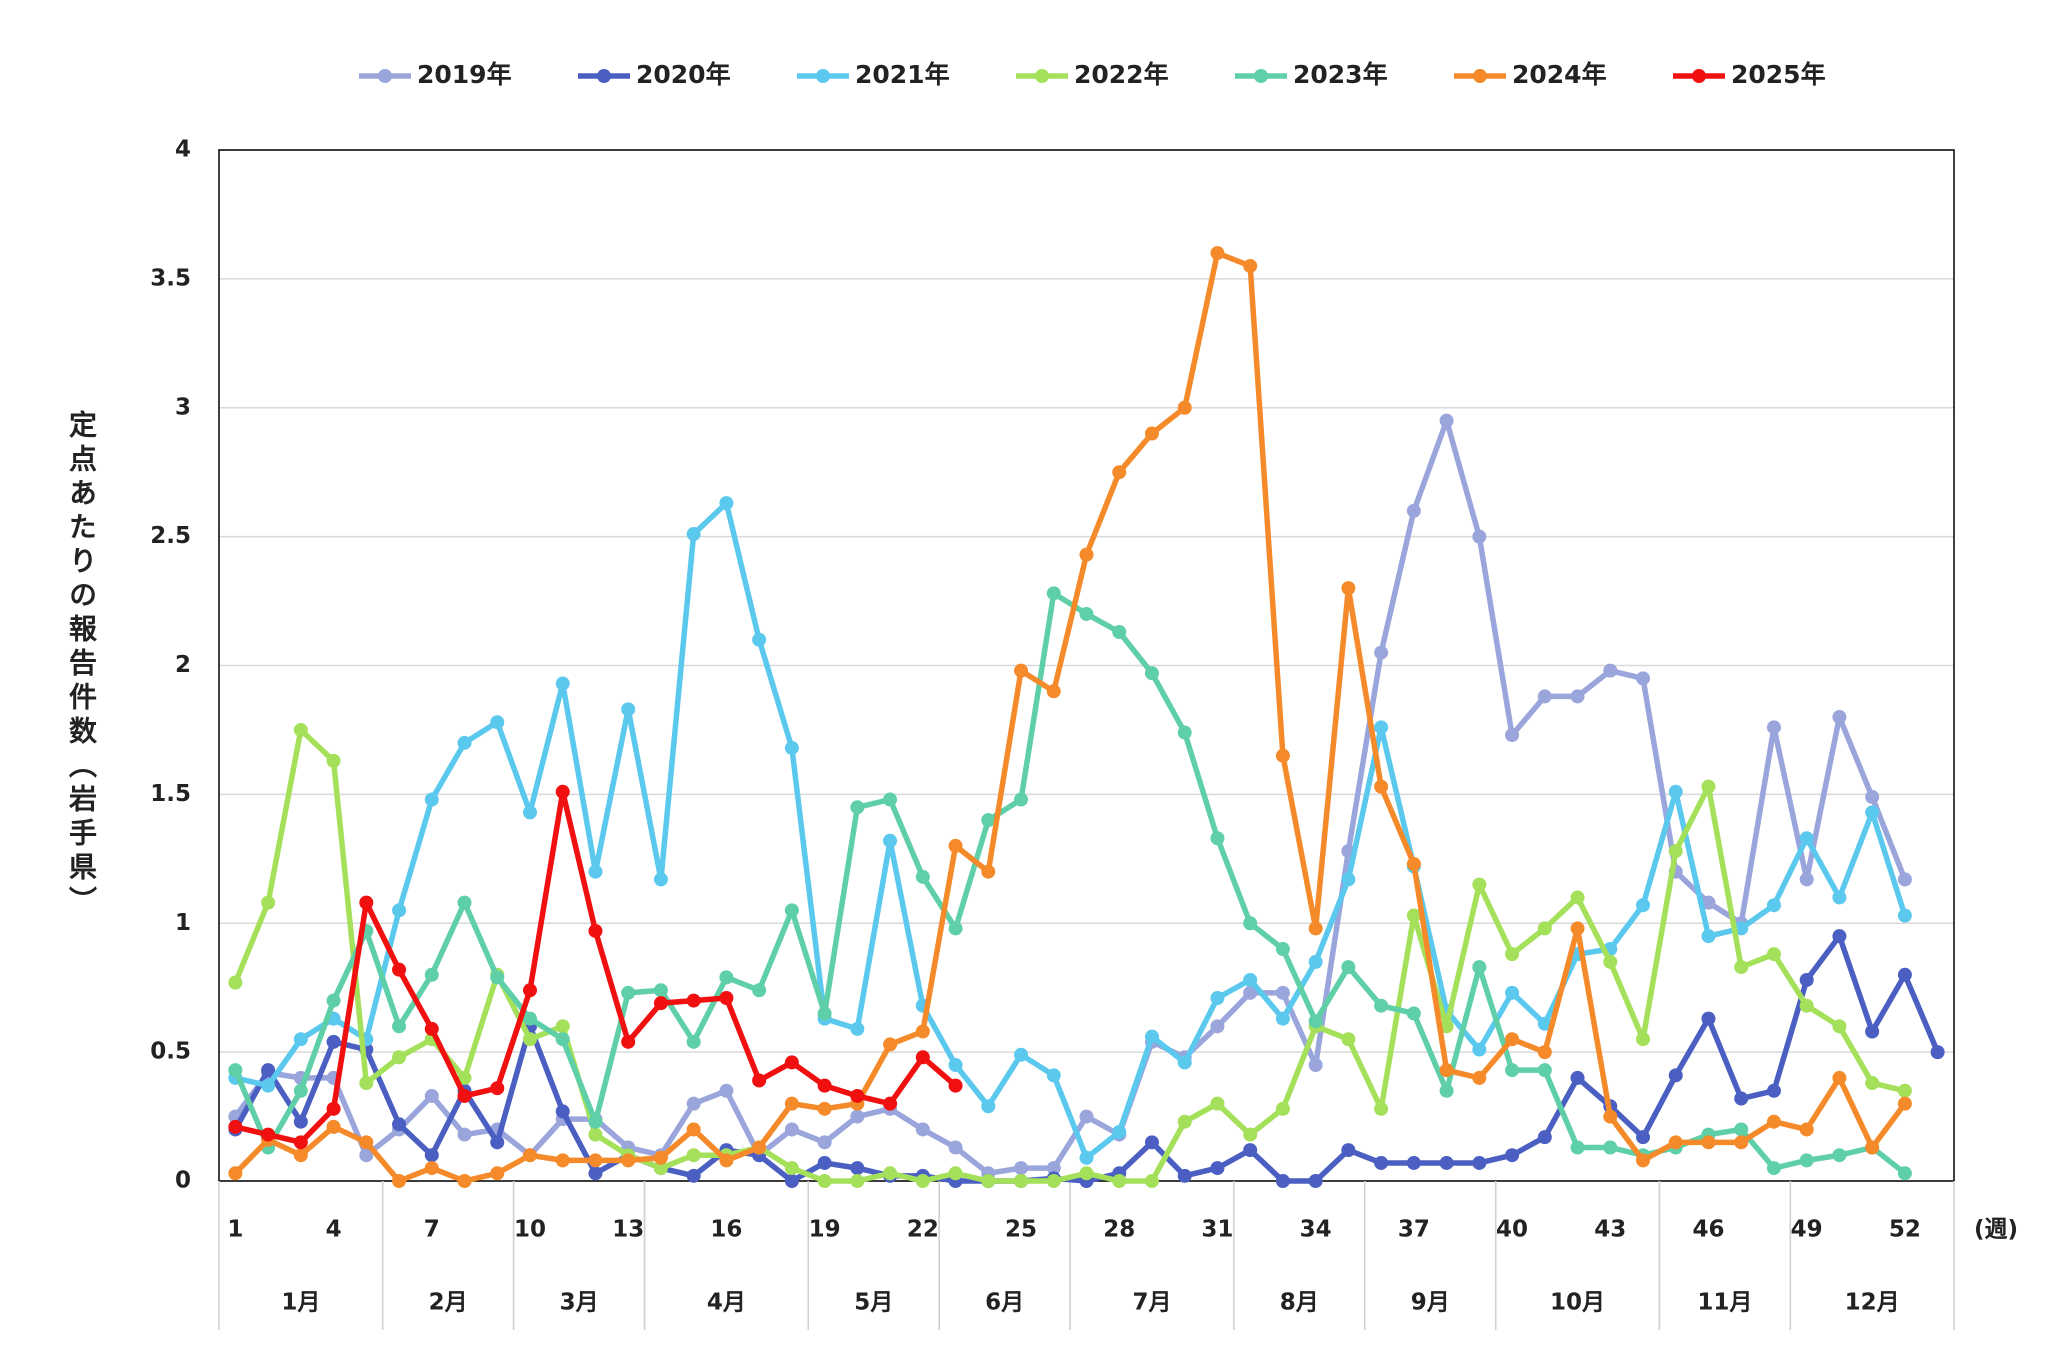 The width and height of the screenshot is (2058, 1356). Describe the element at coordinates (1004, 1303) in the screenshot. I see `month-label: 6月` at that location.